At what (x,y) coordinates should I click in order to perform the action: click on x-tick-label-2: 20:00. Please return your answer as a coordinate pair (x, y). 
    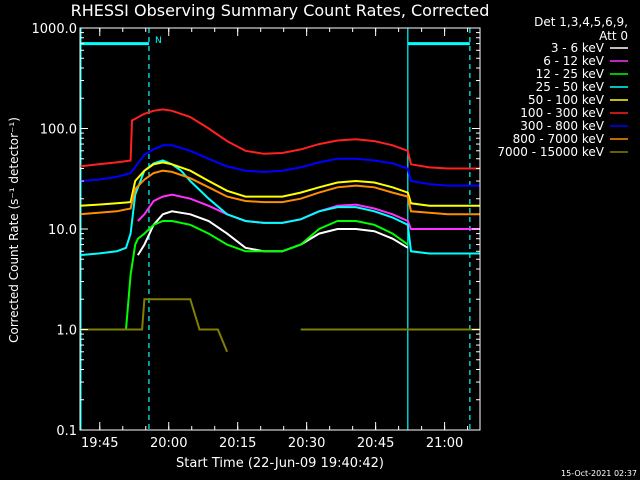
    Looking at the image, I should click on (168, 443).